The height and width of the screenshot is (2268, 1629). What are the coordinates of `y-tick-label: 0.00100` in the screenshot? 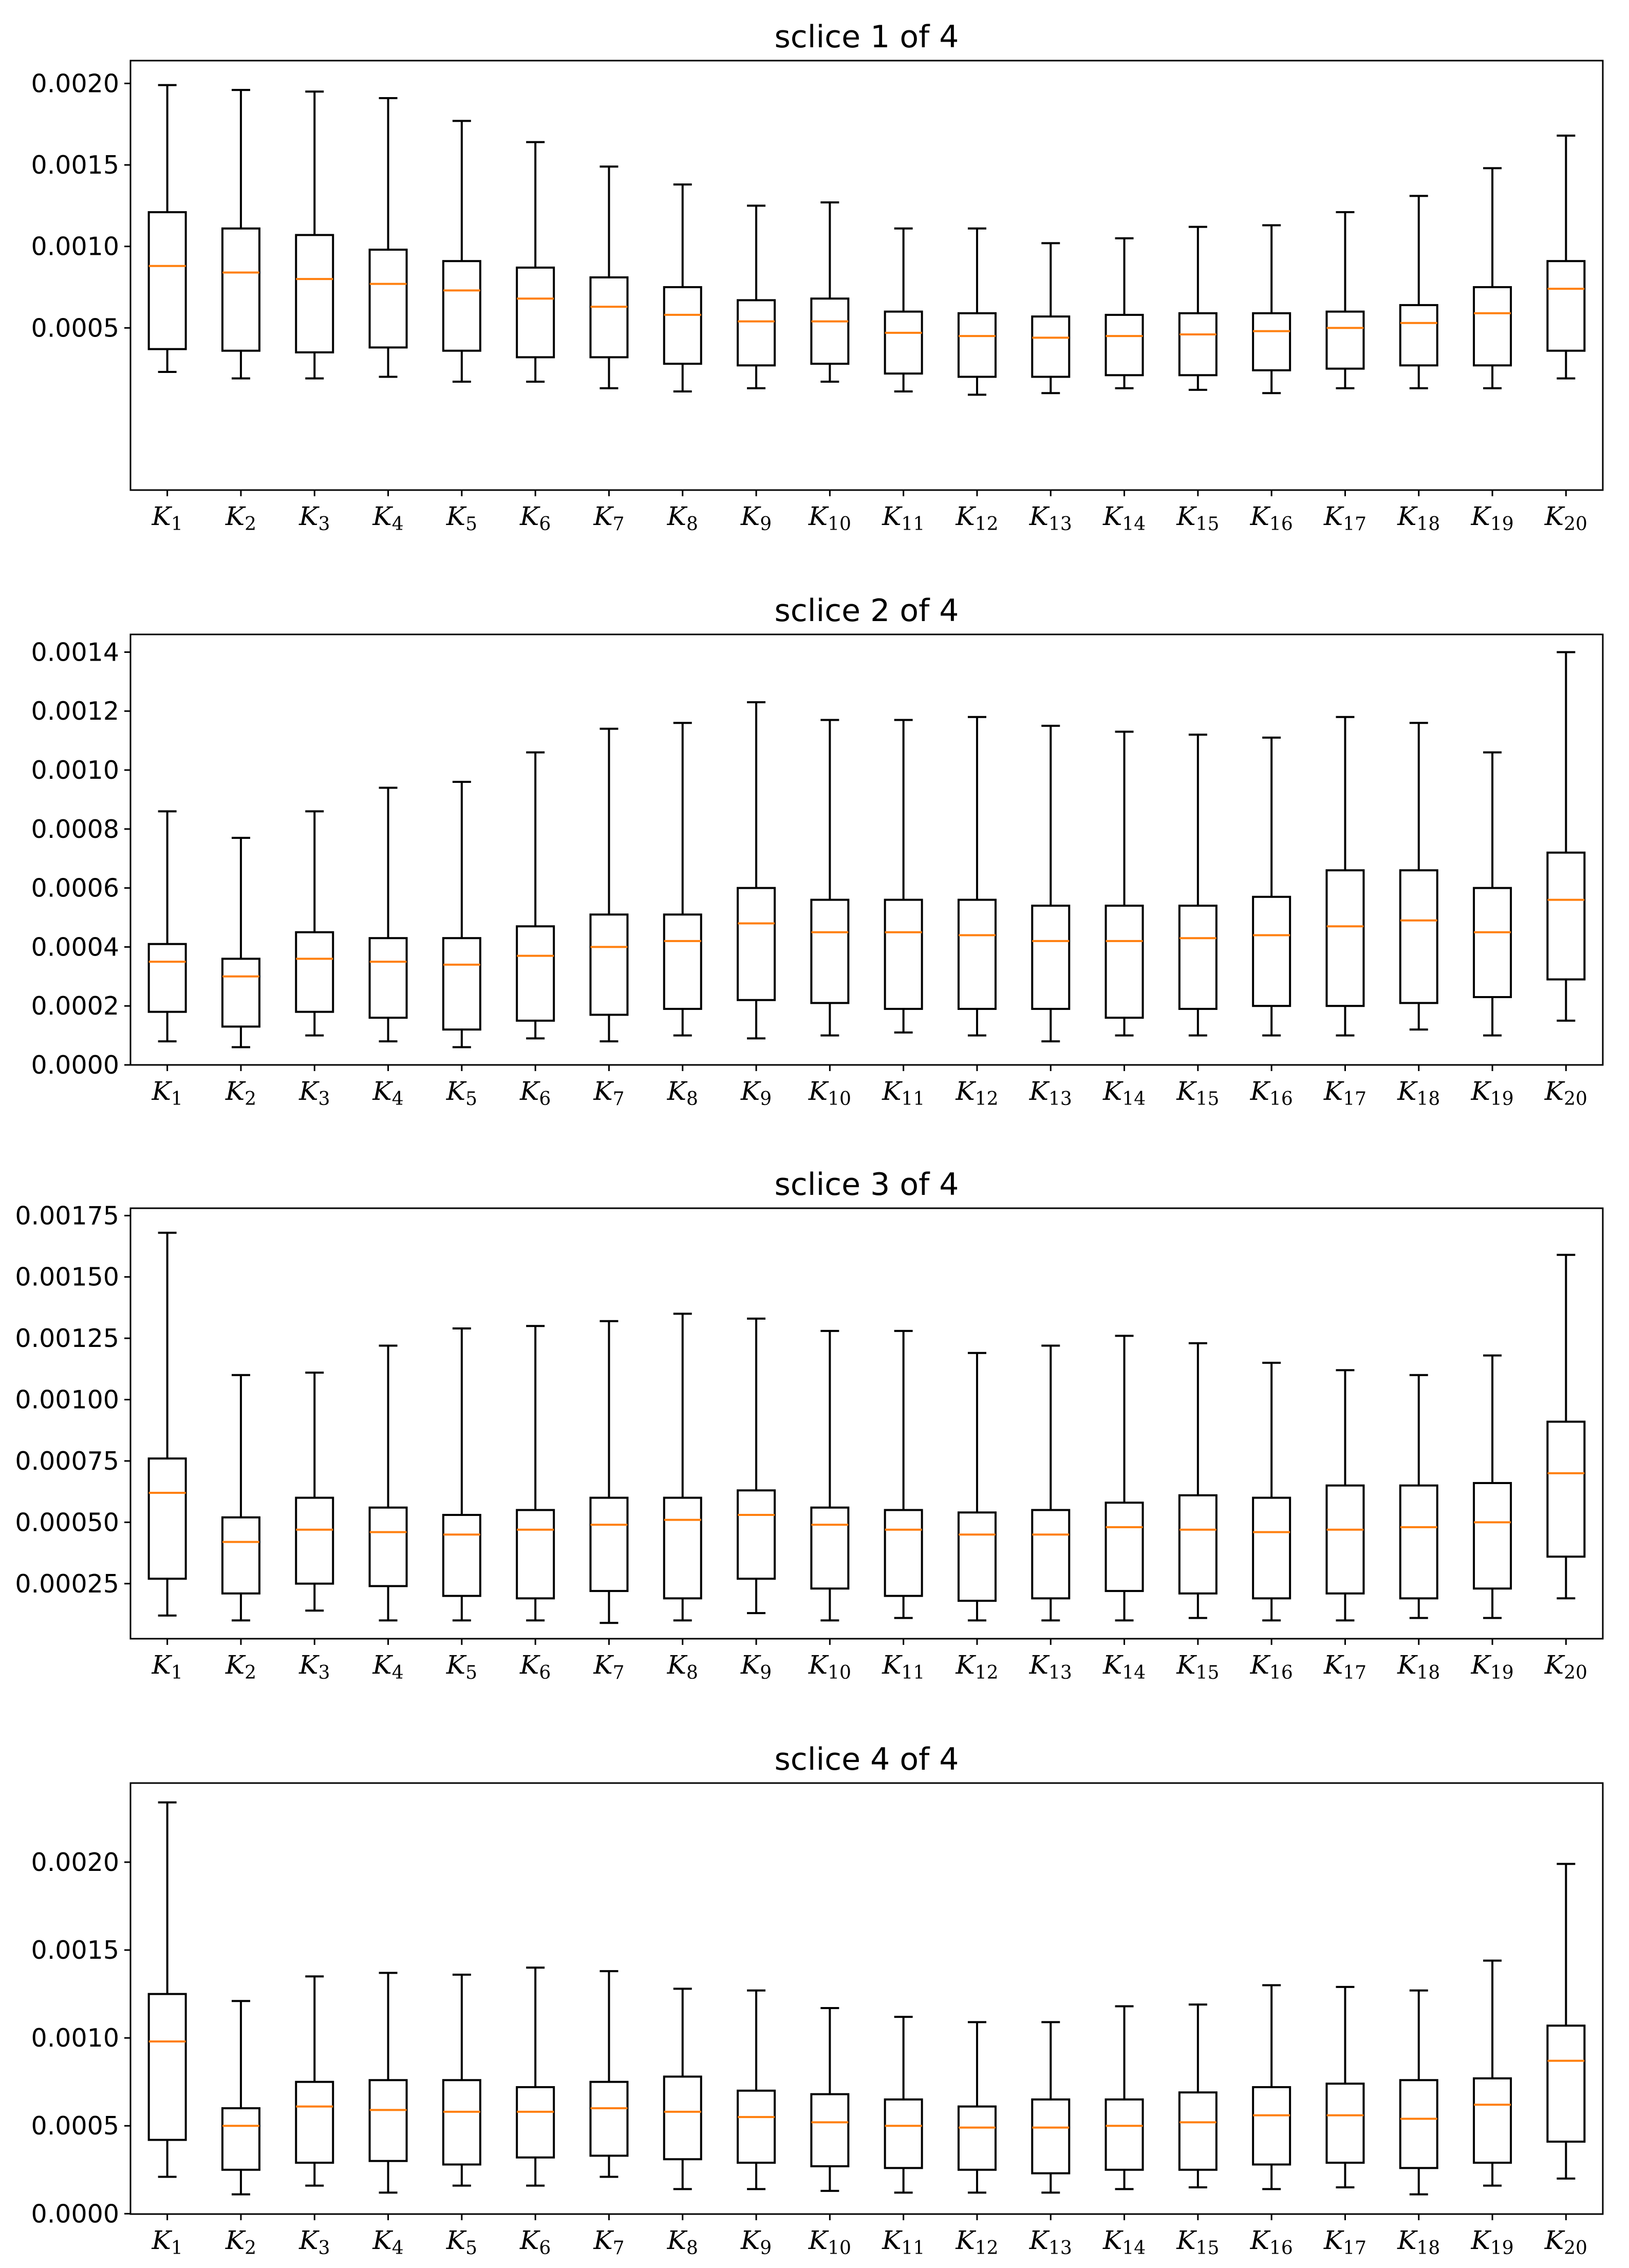 It's located at (67, 1400).